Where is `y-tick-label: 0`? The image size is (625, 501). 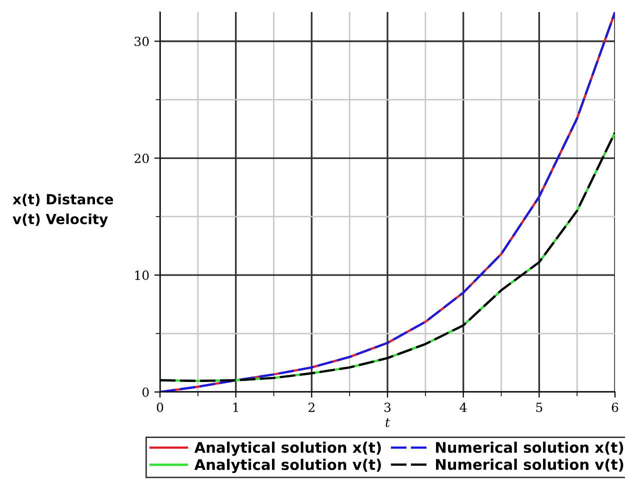
y-tick-label: 0 is located at coordinates (145, 392).